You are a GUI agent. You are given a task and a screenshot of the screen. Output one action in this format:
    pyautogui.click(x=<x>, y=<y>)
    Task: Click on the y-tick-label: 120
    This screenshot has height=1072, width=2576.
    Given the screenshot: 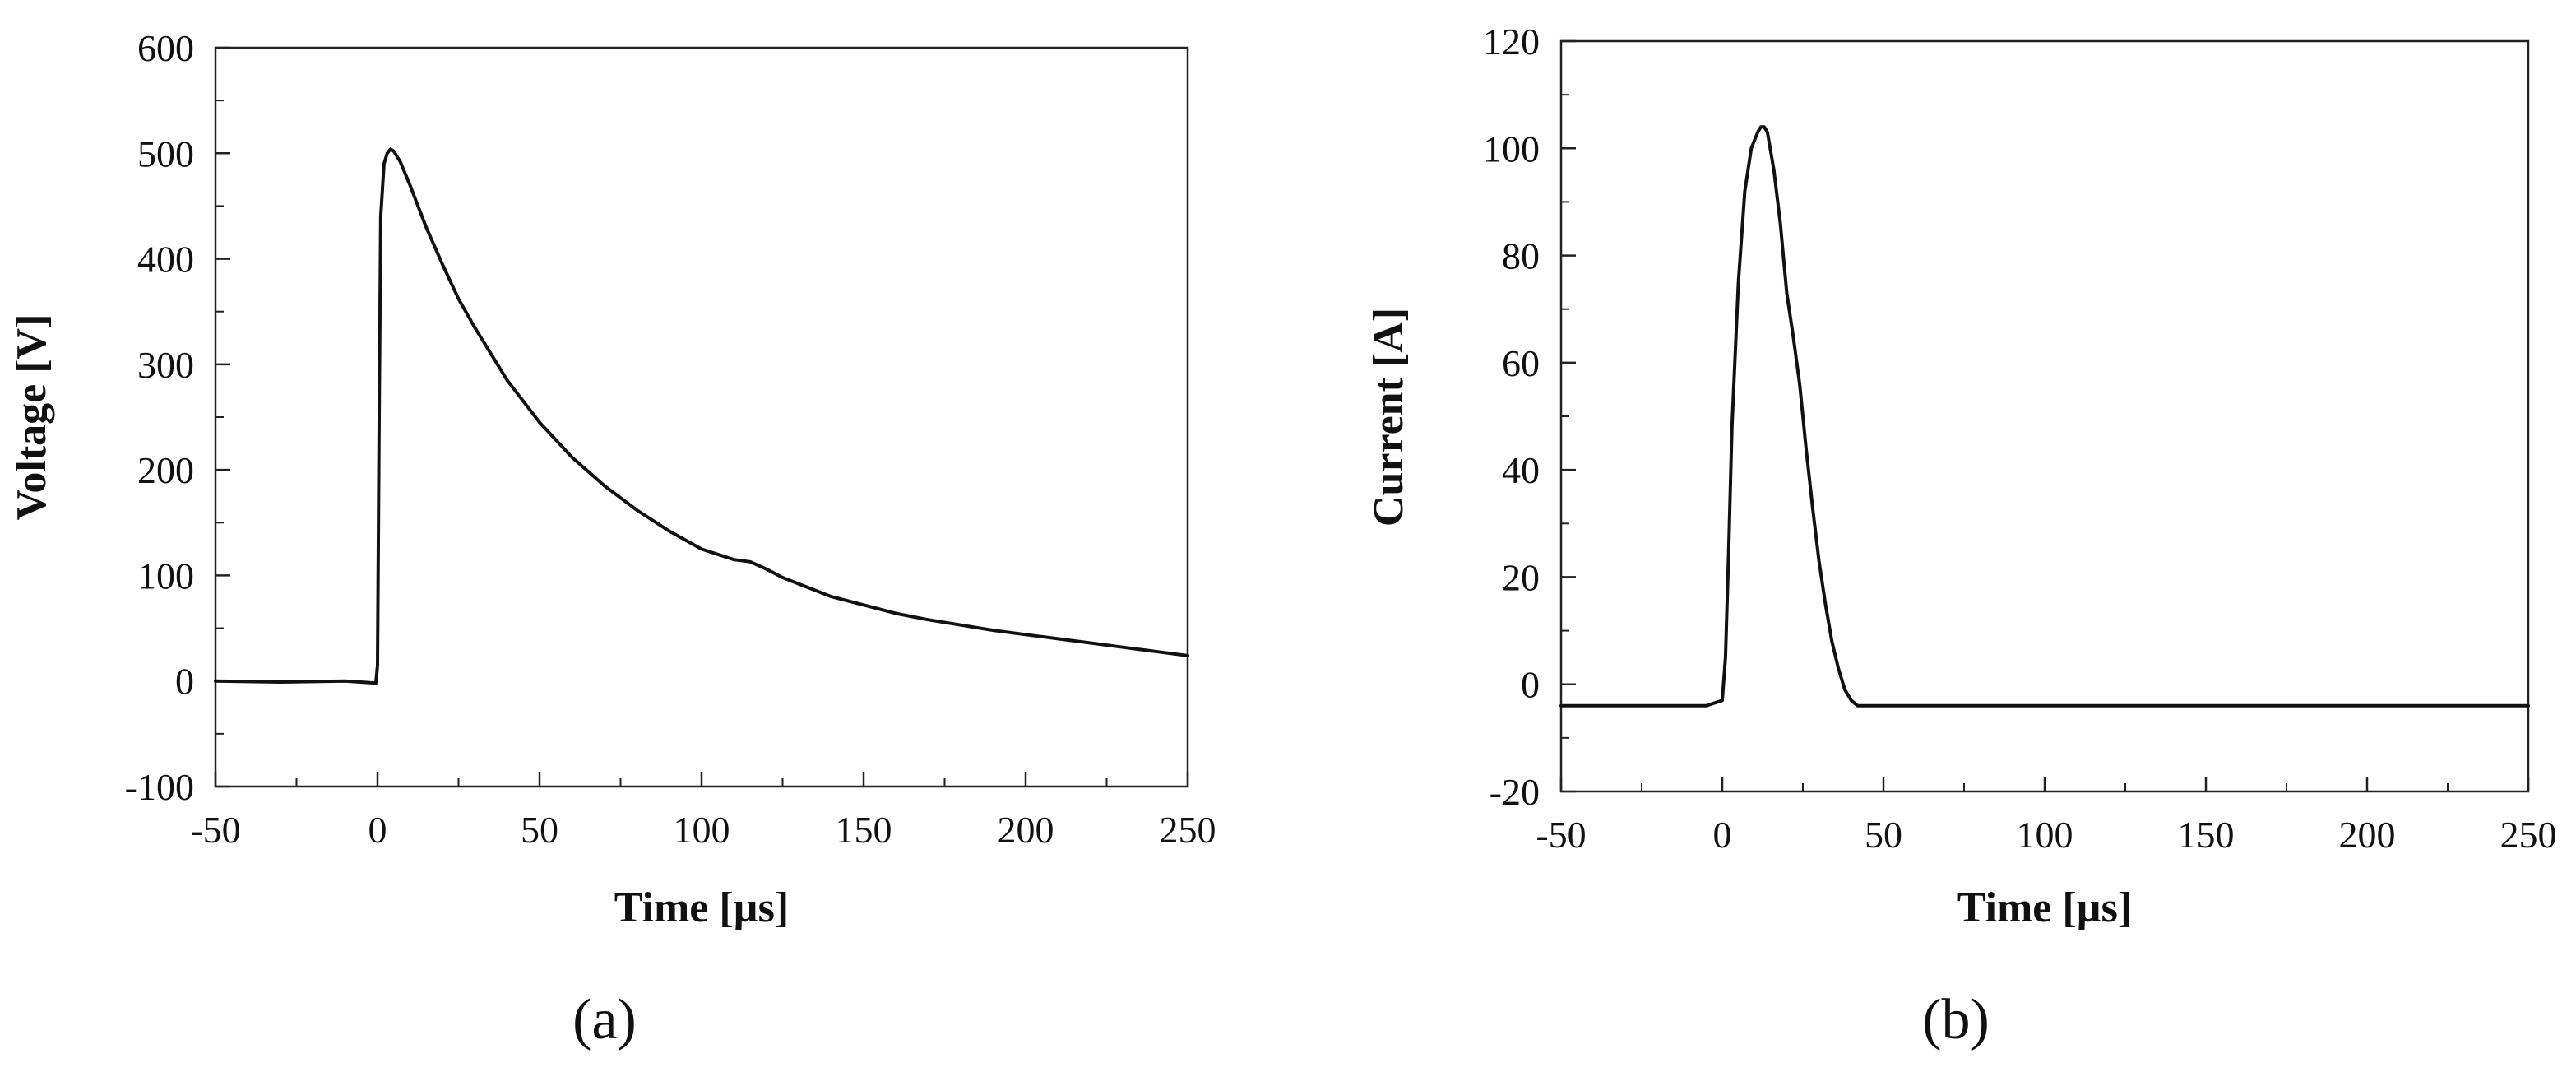 What is the action you would take?
    pyautogui.click(x=1512, y=42)
    